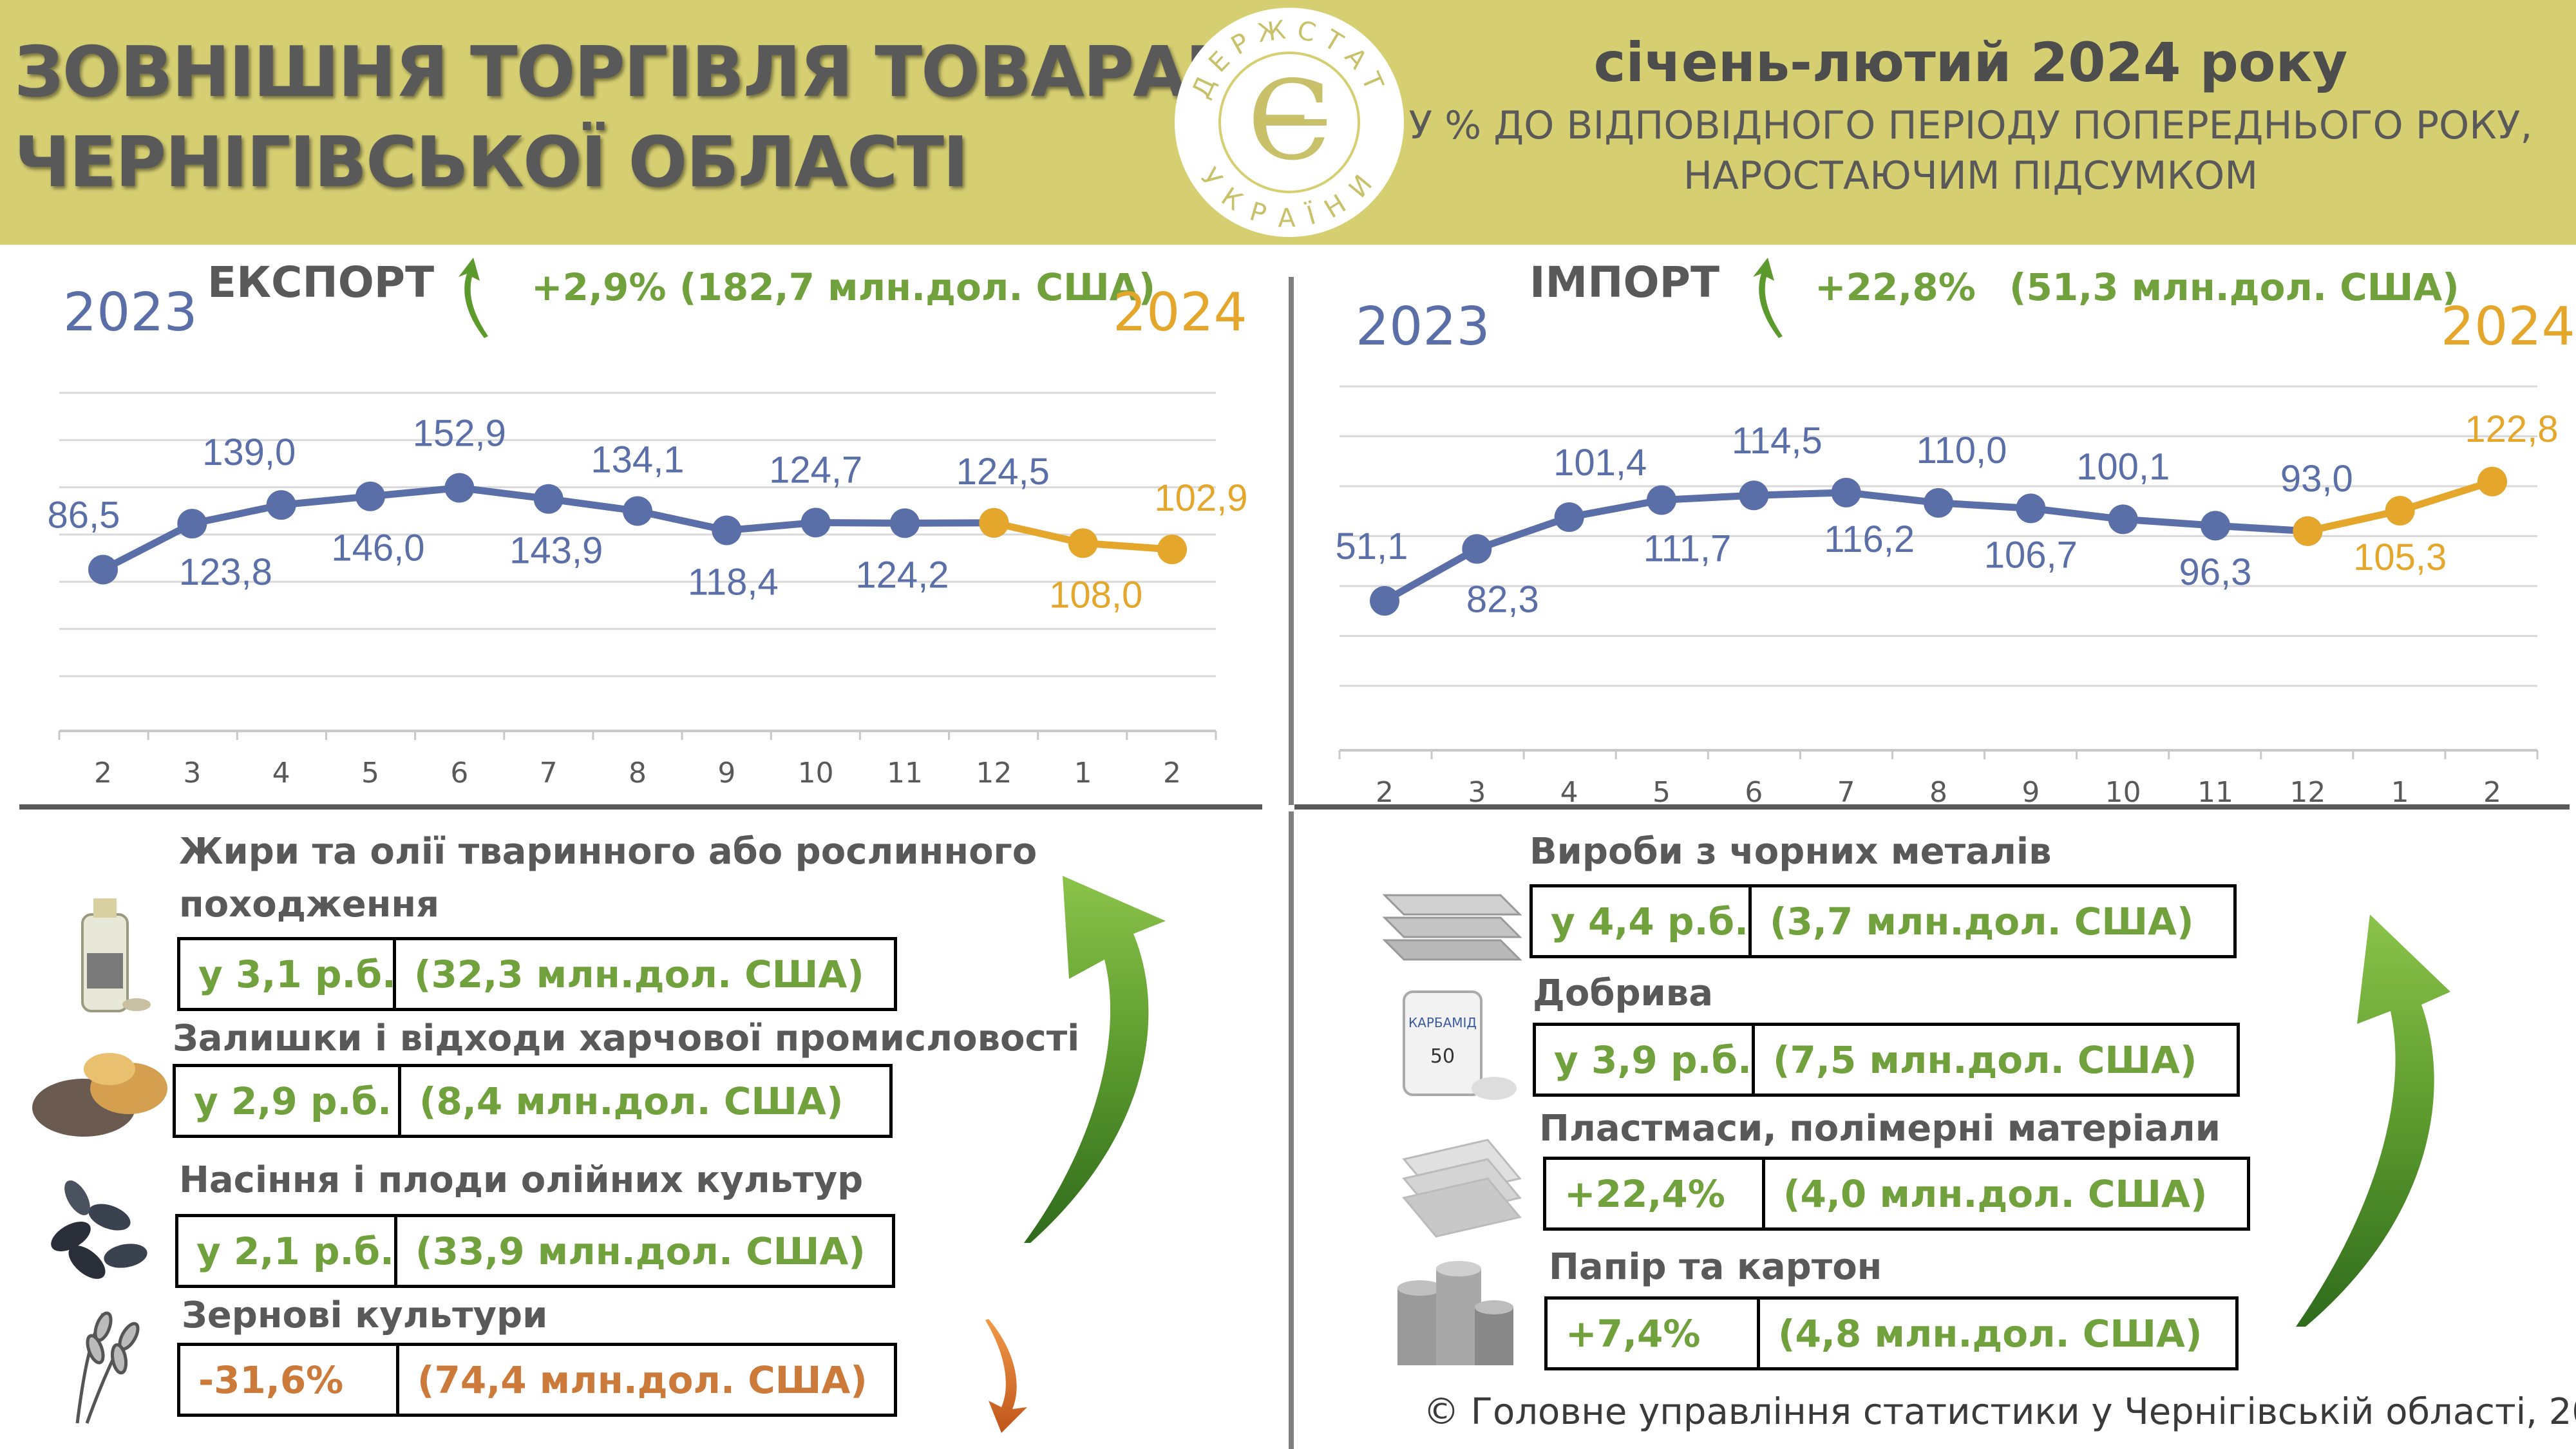 Image resolution: width=2576 pixels, height=1449 pixels. Describe the element at coordinates (637, 460) in the screenshot. I see `data-label-2023: 134,1` at that location.